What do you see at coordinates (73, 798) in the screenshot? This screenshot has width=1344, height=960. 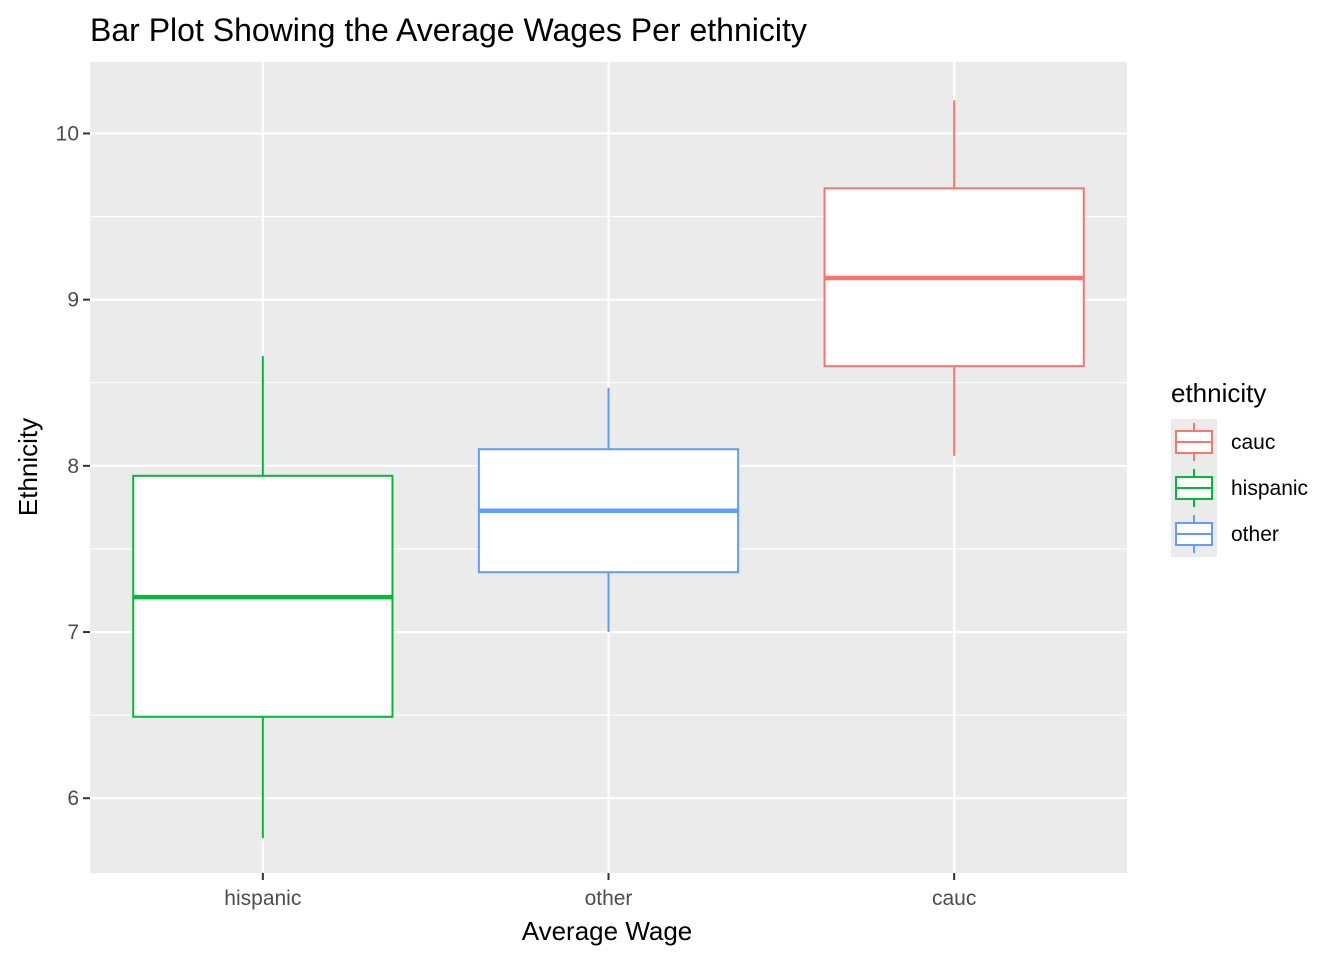 I see `y-tick-label: 6` at bounding box center [73, 798].